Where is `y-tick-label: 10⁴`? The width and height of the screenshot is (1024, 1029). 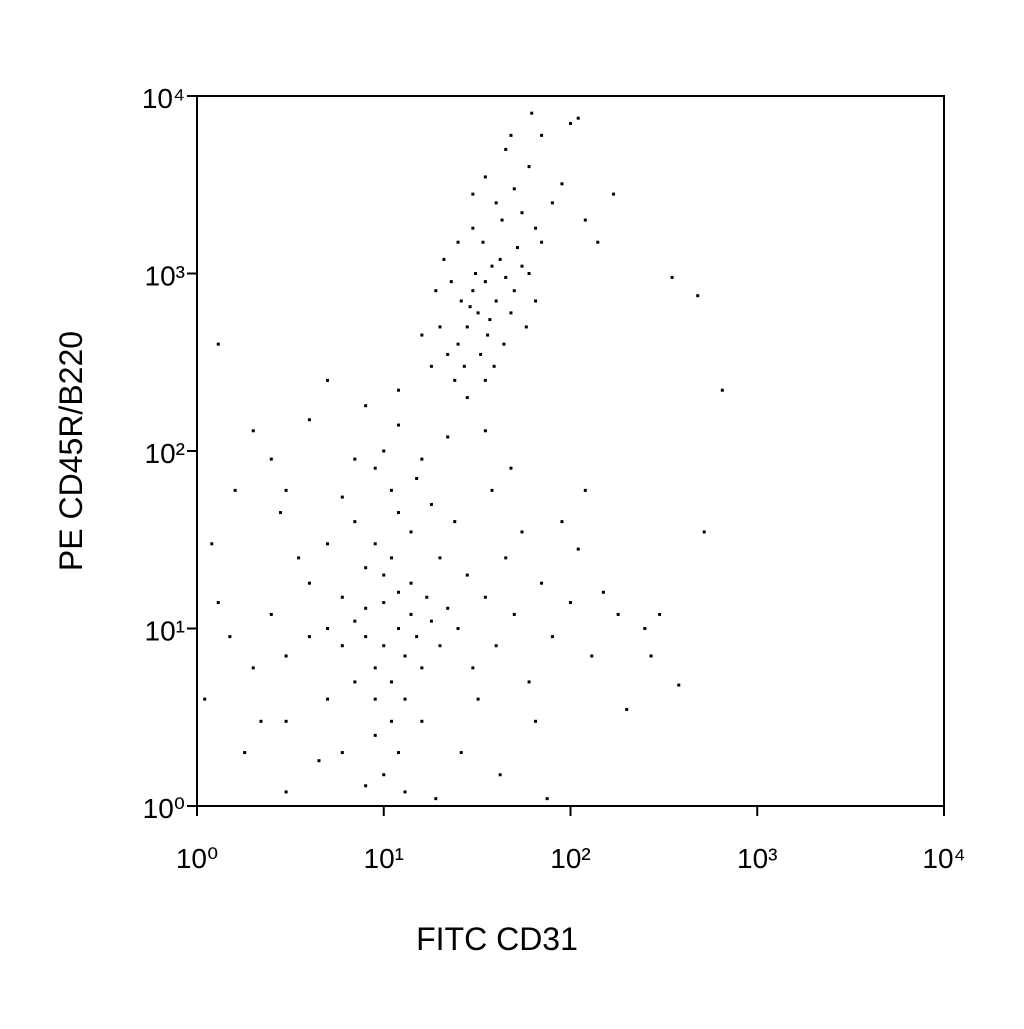
y-tick-label: 10⁴ is located at coordinates (163, 98).